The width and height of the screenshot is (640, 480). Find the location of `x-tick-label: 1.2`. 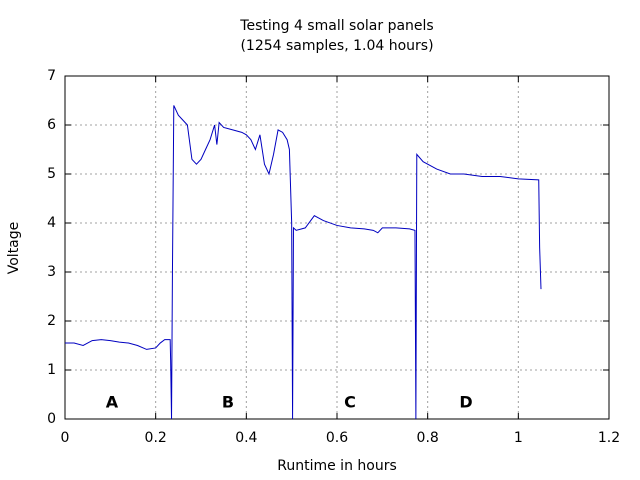

x-tick-label: 1.2 is located at coordinates (609, 438).